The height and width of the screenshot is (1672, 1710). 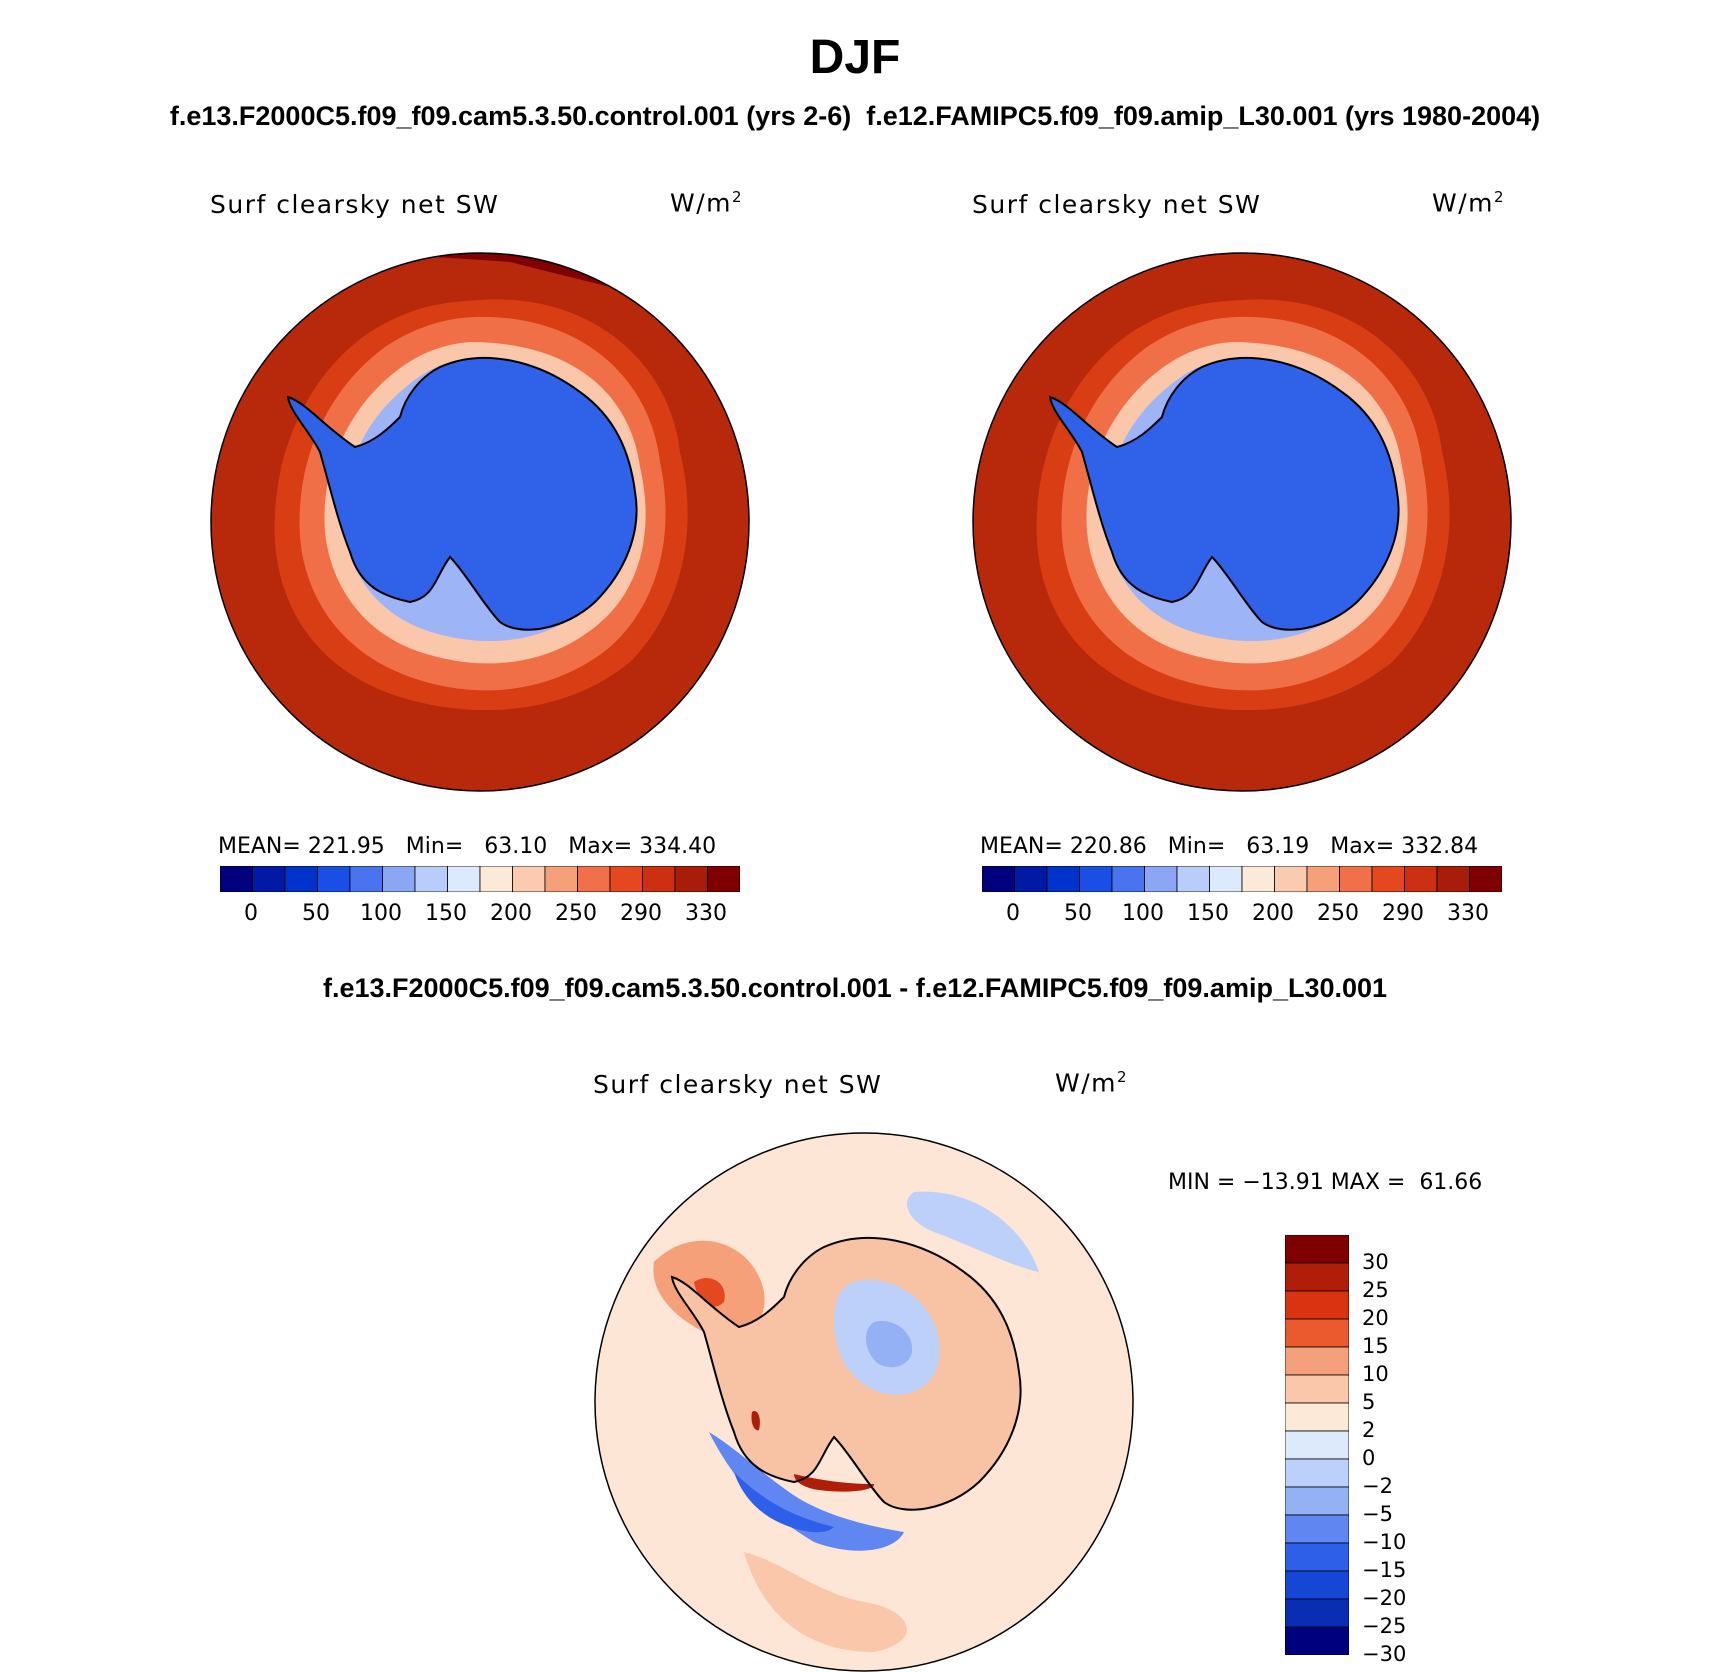 What do you see at coordinates (1375, 1290) in the screenshot?
I see `colorbar-tick: 25` at bounding box center [1375, 1290].